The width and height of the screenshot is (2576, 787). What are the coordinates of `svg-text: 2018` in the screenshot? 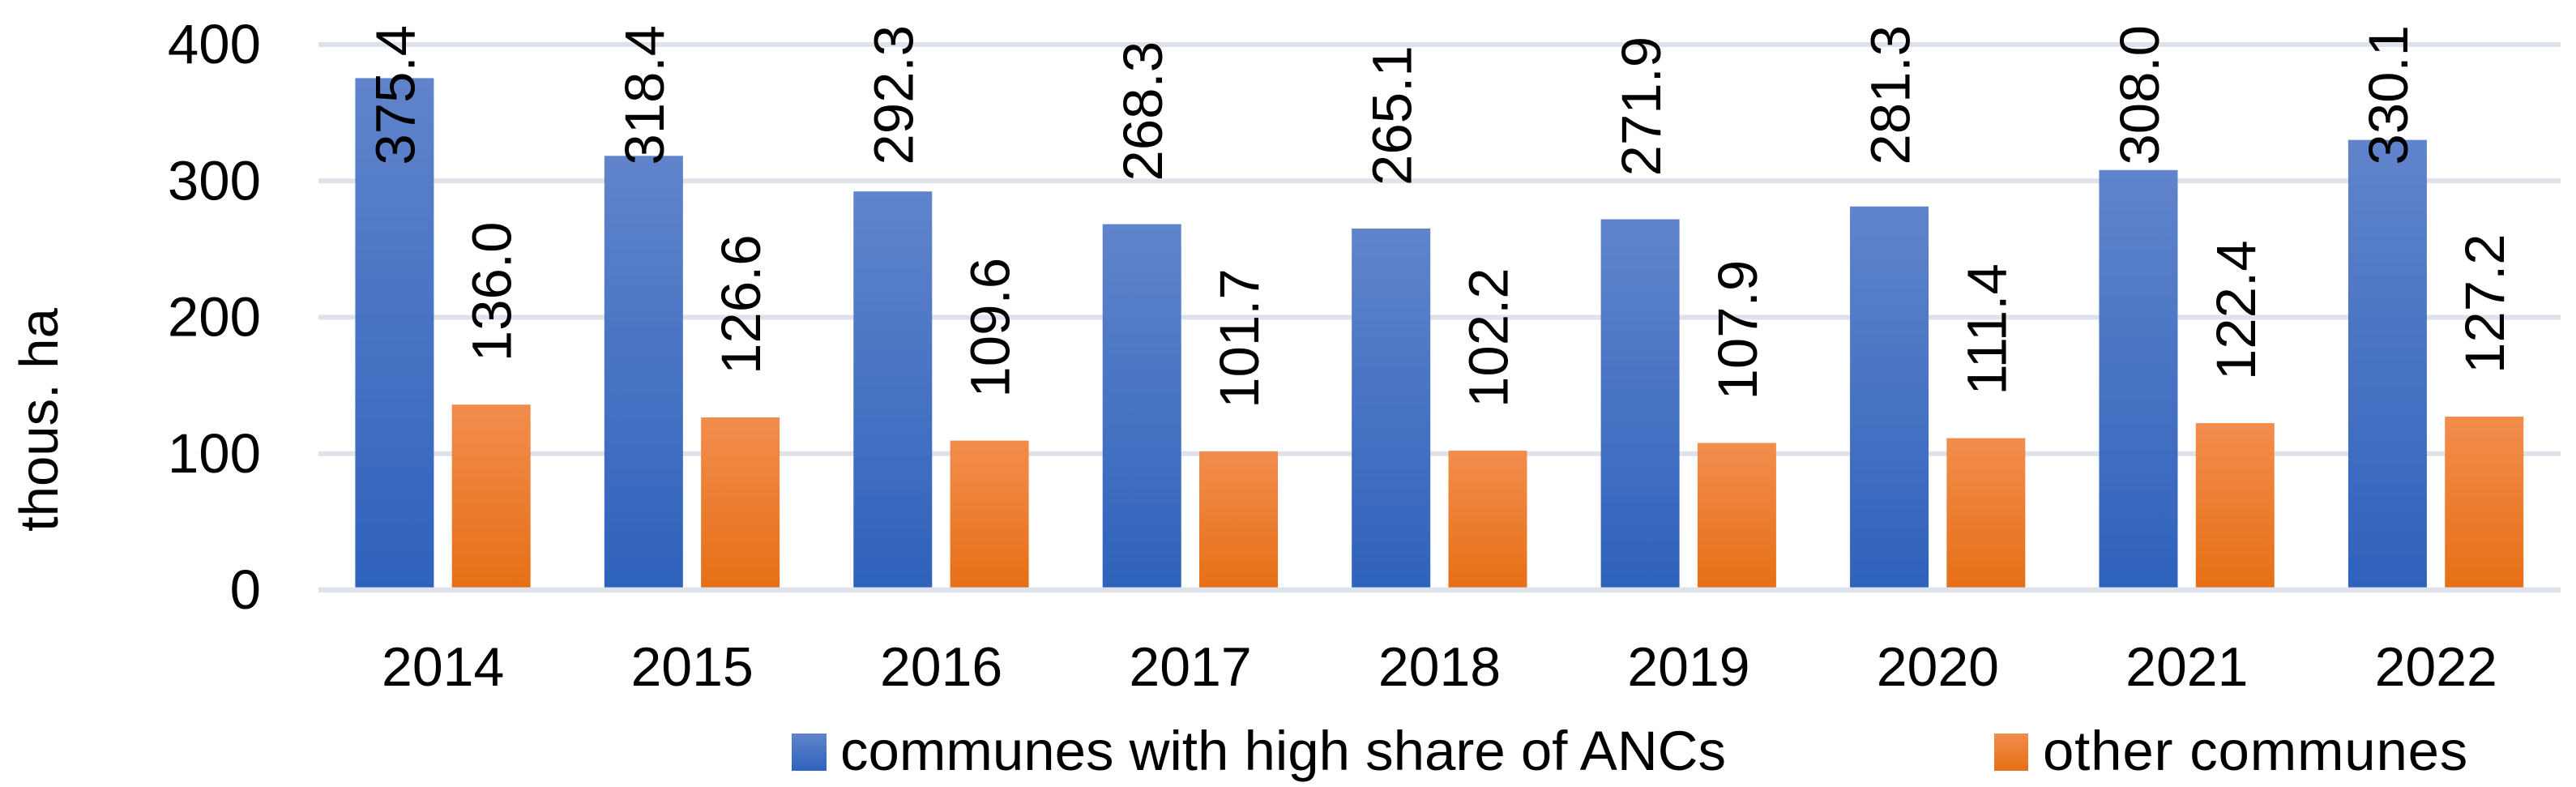 It's located at (1439, 667).